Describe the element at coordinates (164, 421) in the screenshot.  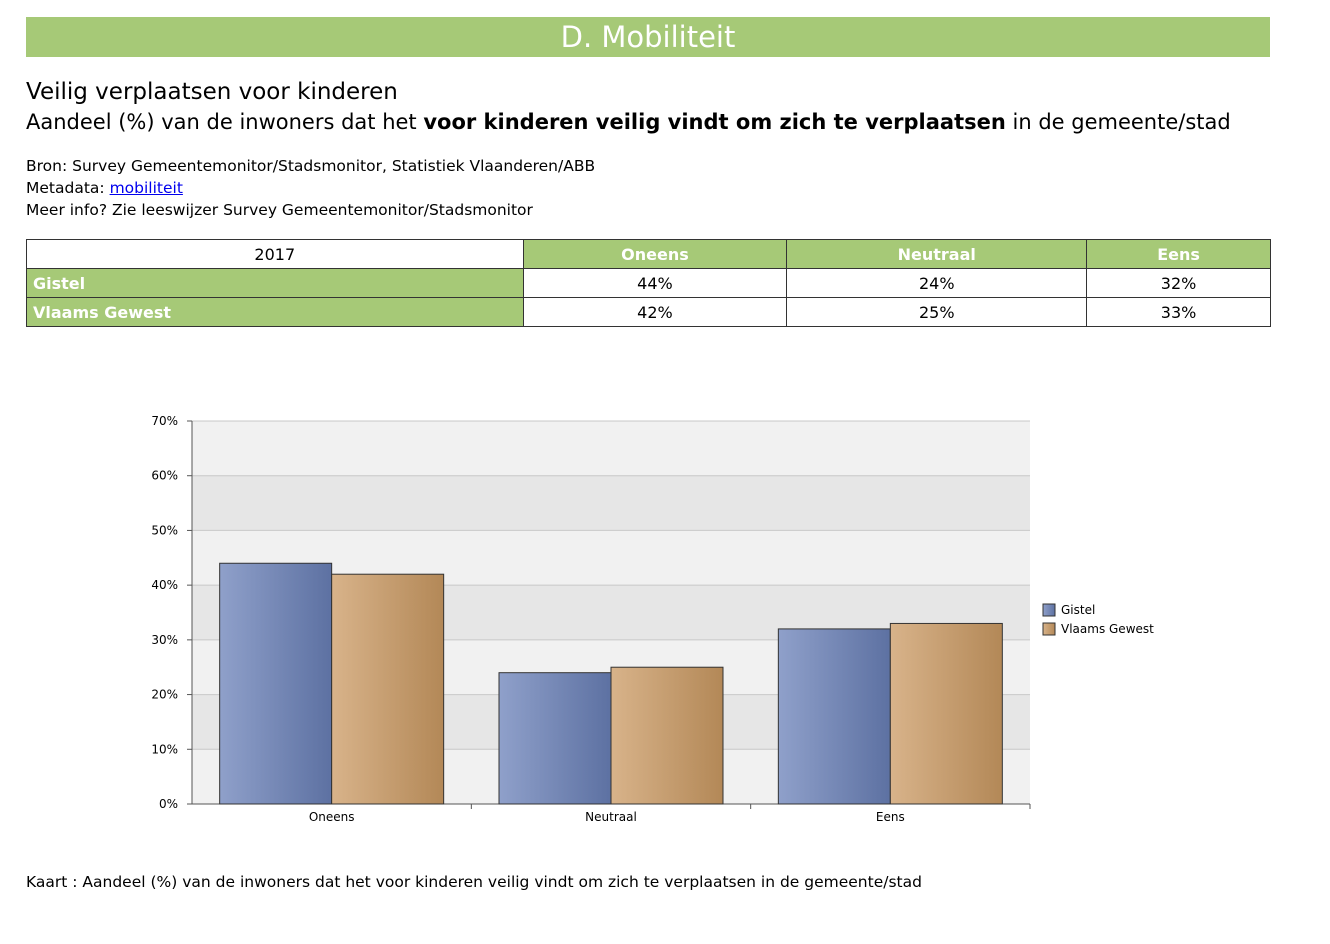
I see `y-tick-label: 70%` at that location.